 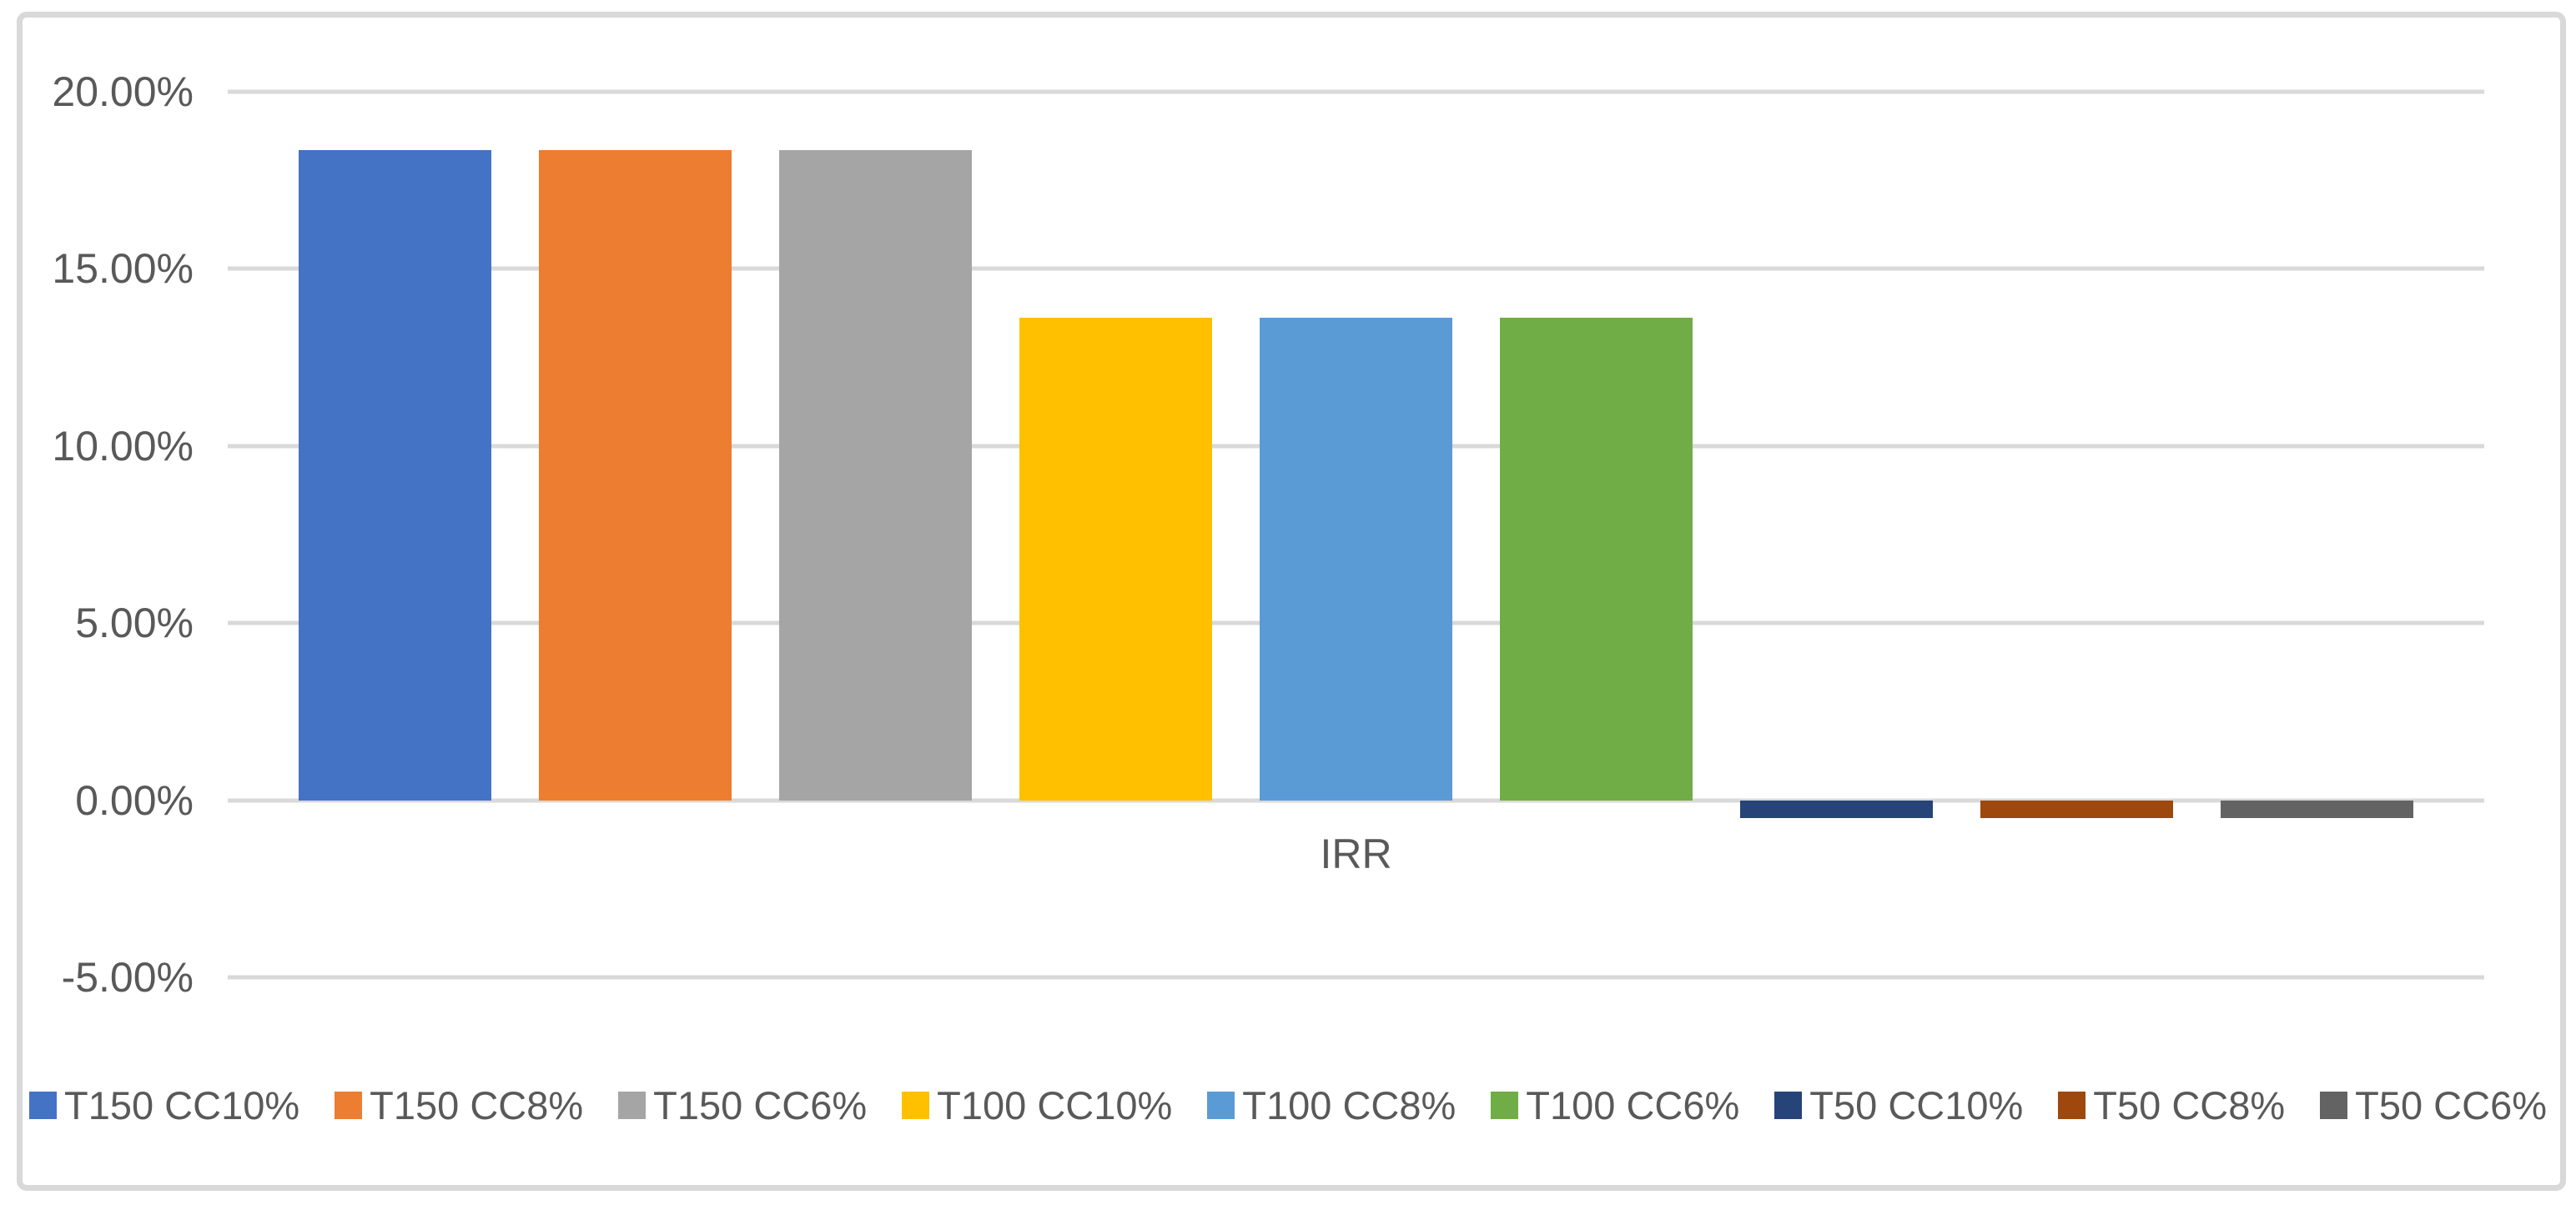 I want to click on legend-item-t50-cc8-: T50 CC8%, so click(x=2171, y=1105).